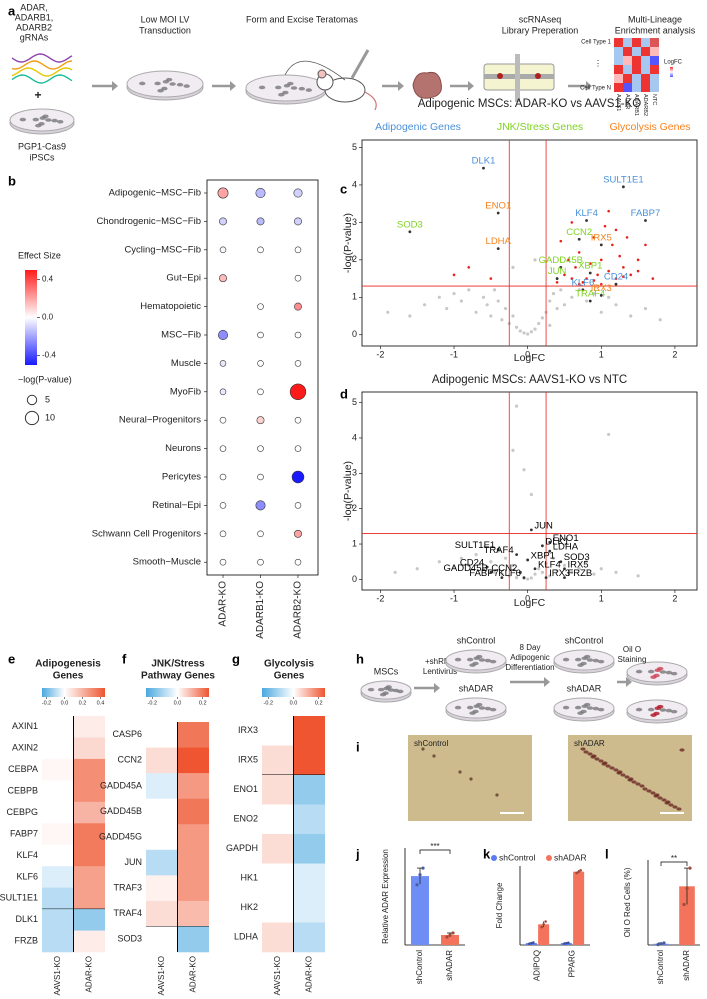  Describe the element at coordinates (121, 785) in the screenshot. I see `row-label: GADD45A` at that location.